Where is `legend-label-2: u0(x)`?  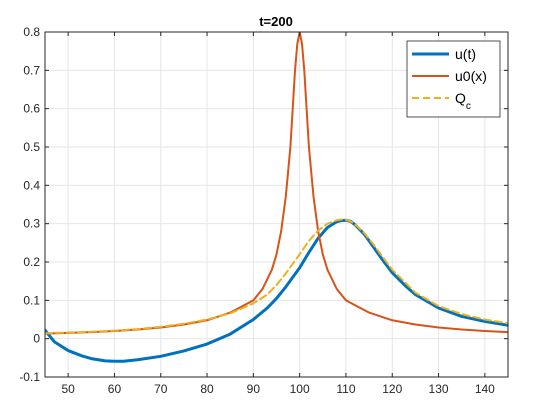
legend-label-2: u0(x) is located at coordinates (471, 76).